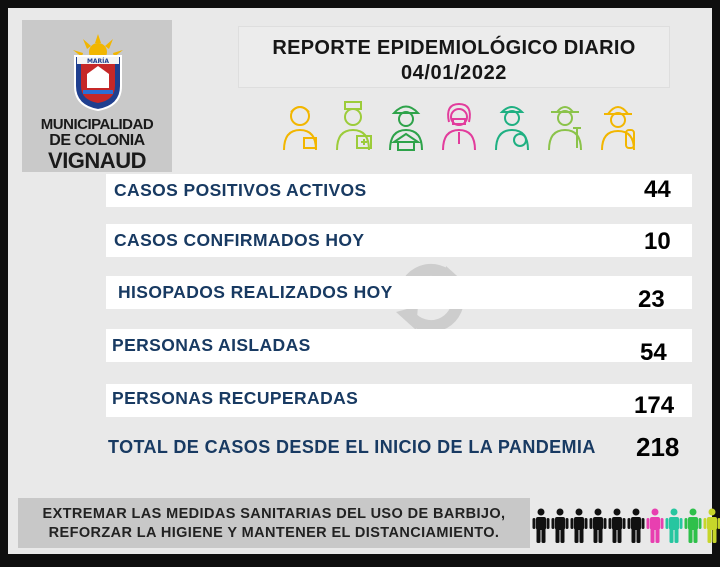  Describe the element at coordinates (399, 401) in the screenshot. I see `stat-row-recovered: PERSONAS RECUPERADAS 174` at that location.